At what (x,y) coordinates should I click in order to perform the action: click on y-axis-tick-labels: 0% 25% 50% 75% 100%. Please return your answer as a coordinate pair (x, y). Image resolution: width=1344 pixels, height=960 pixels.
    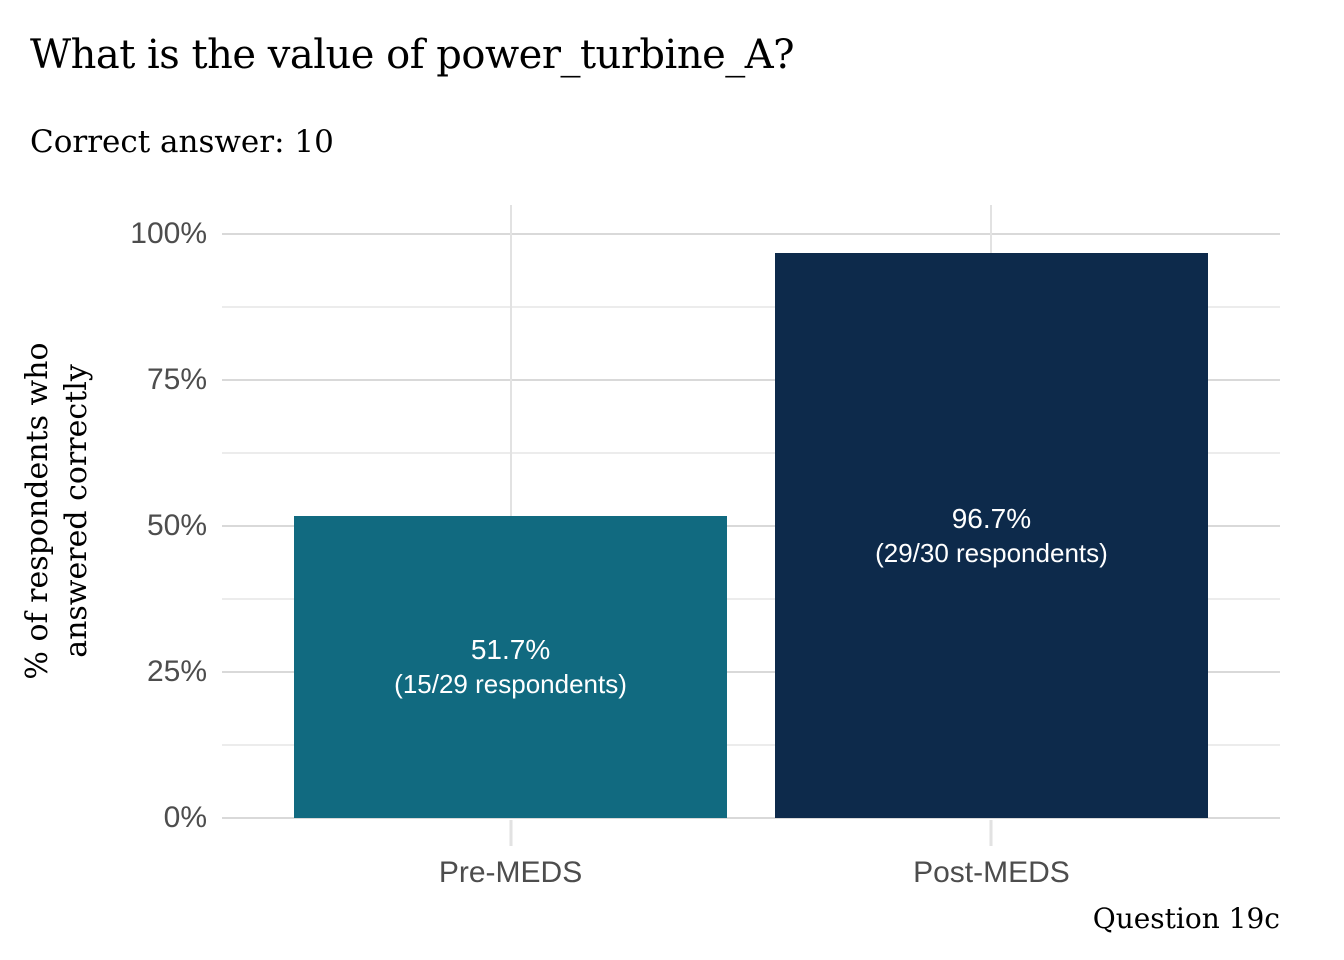
    Looking at the image, I should click on (103, 519).